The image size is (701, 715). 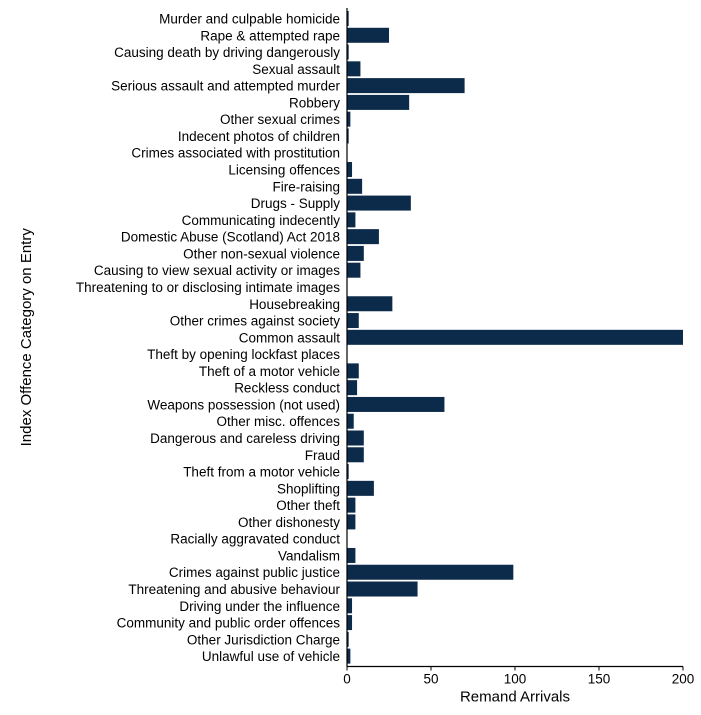 What do you see at coordinates (296, 203) in the screenshot?
I see `category-label: Drugs - Supply` at bounding box center [296, 203].